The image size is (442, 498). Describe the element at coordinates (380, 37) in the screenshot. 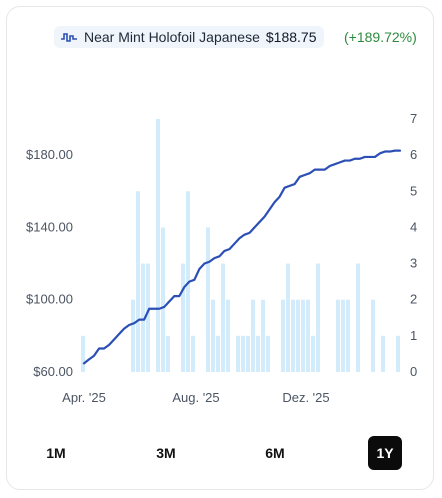

I see `price-change: (+189.72%)` at that location.